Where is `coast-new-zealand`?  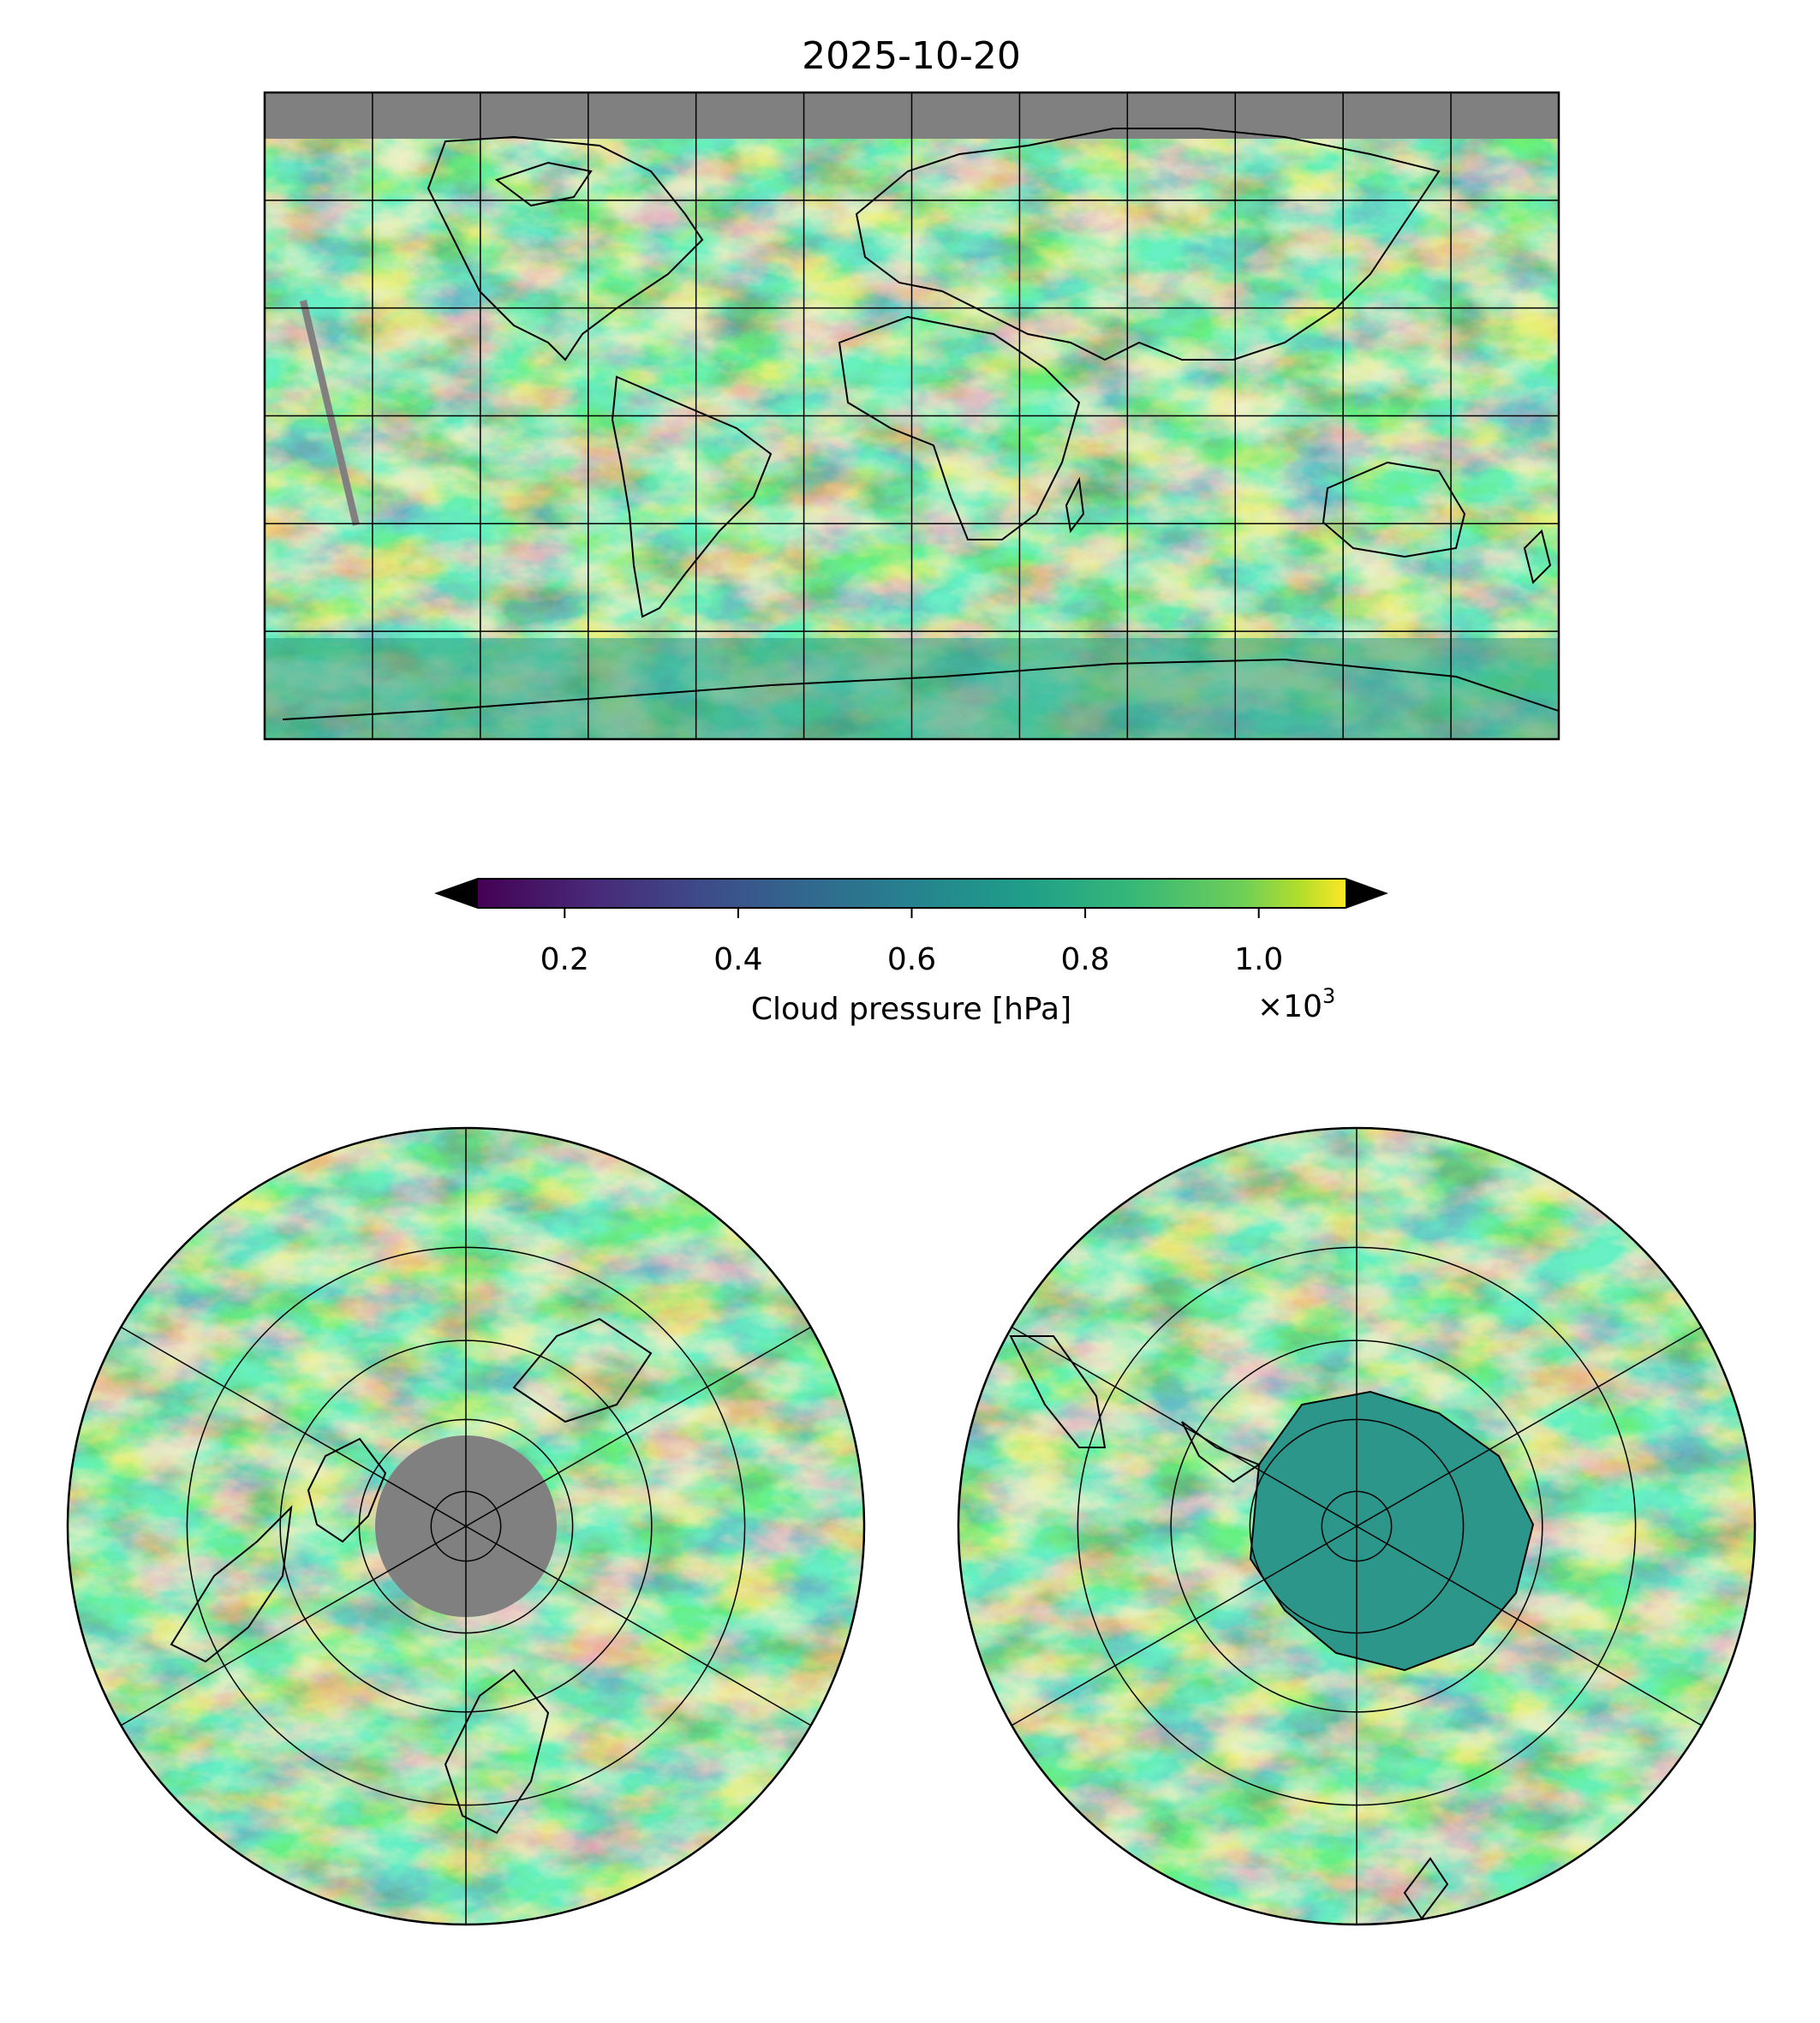
coast-new-zealand is located at coordinates (1538, 556).